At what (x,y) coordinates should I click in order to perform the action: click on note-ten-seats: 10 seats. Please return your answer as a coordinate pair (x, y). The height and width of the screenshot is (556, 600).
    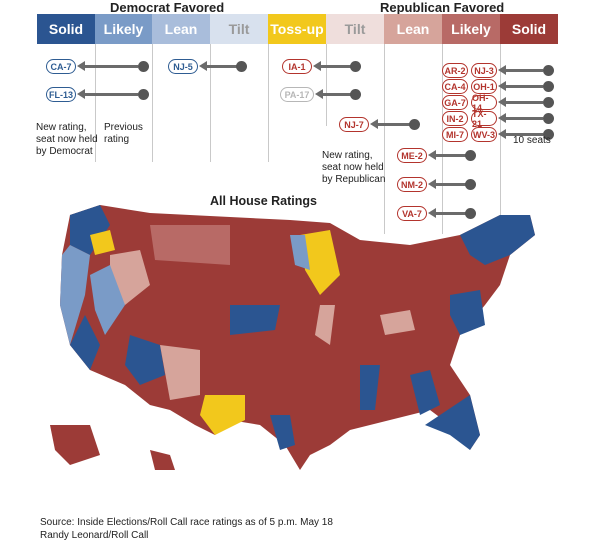
    Looking at the image, I should click on (532, 140).